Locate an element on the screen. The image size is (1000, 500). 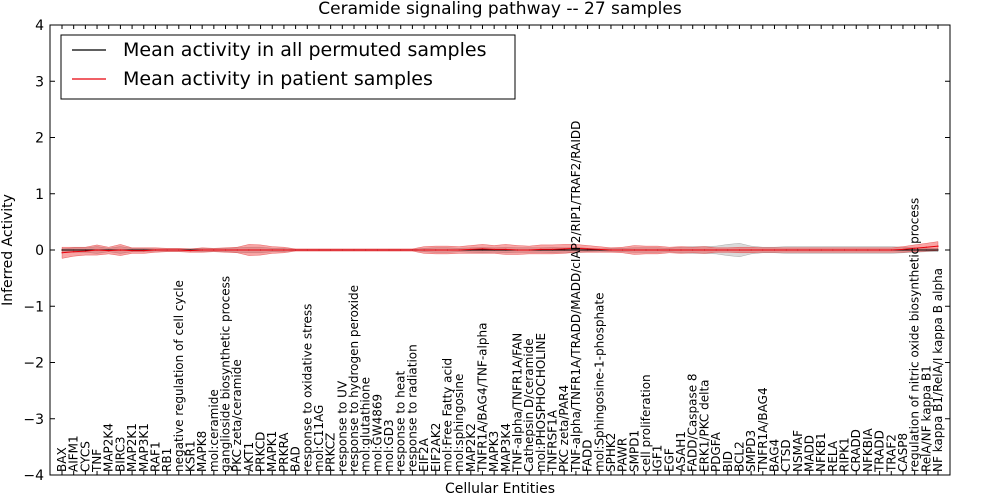
x-tick-label: MAPK3 is located at coordinates (494, 451).